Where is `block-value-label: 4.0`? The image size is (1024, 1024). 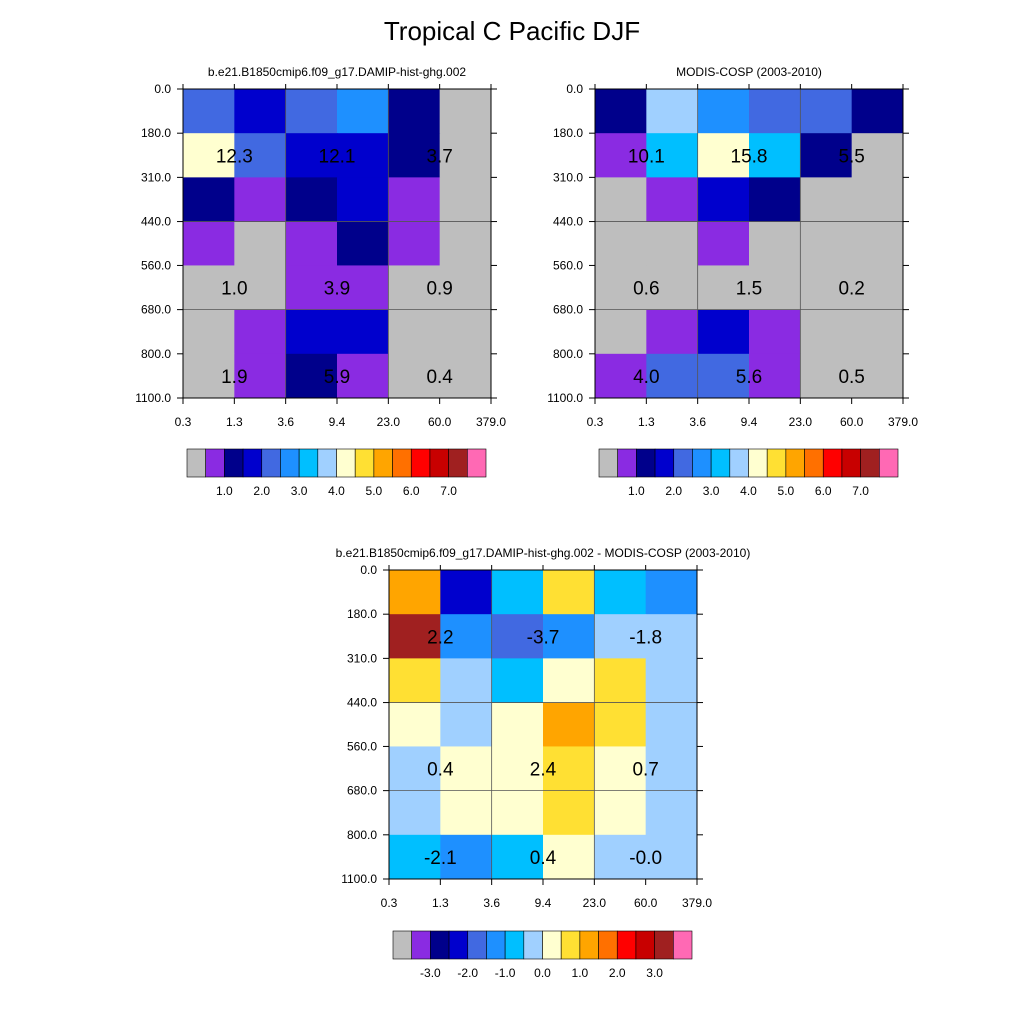
block-value-label: 4.0 is located at coordinates (646, 377).